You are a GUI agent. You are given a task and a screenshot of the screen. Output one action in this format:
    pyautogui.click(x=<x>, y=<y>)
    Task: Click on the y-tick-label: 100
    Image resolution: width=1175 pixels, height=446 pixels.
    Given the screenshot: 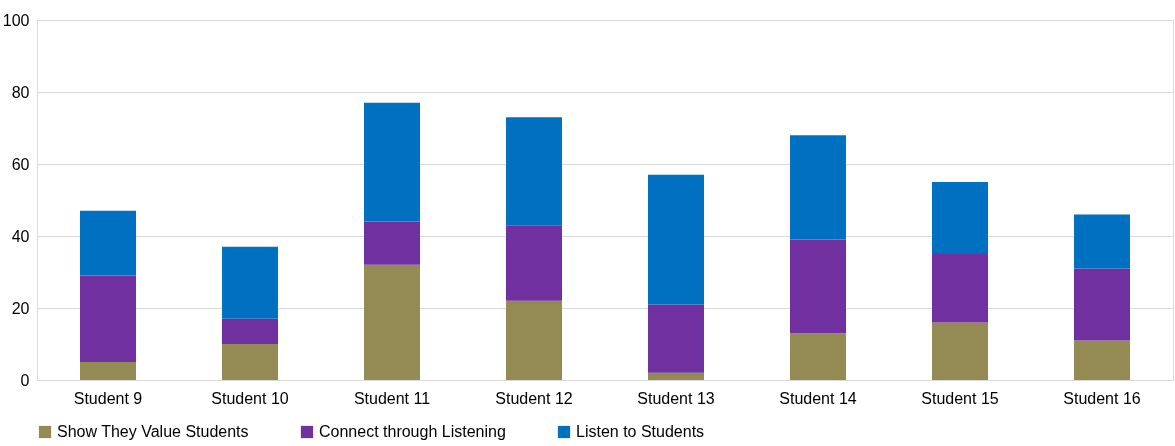 What is the action you would take?
    pyautogui.click(x=16, y=20)
    